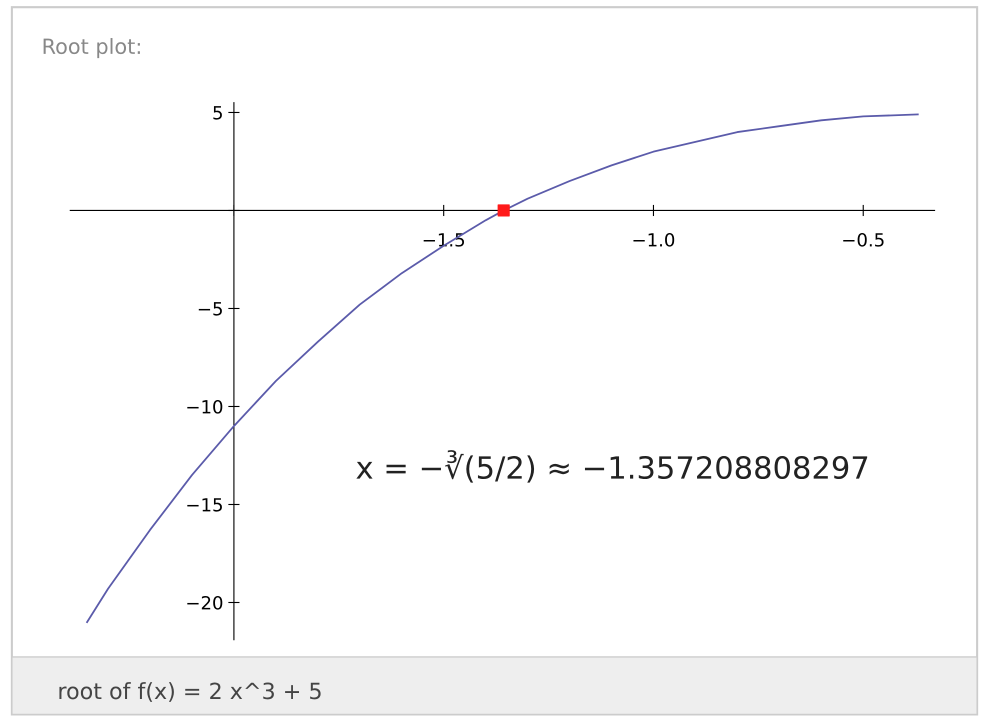 This screenshot has height=718, width=990. Describe the element at coordinates (190, 692) in the screenshot. I see `text: root of f(x) = 2 x^3 + 5` at that location.